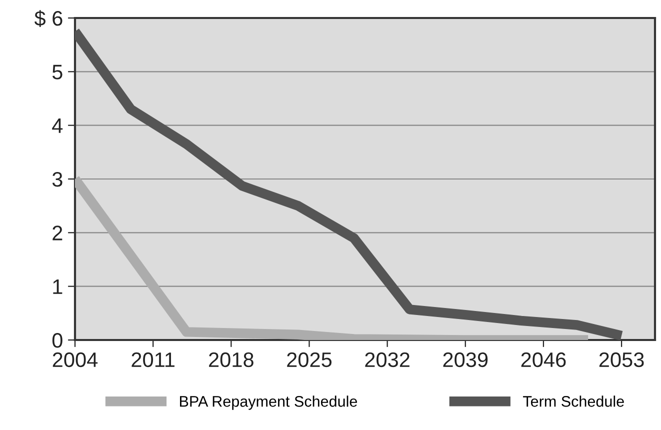 The width and height of the screenshot is (661, 430). What do you see at coordinates (48, 18) in the screenshot?
I see `y-tick-label: $ 6` at bounding box center [48, 18].